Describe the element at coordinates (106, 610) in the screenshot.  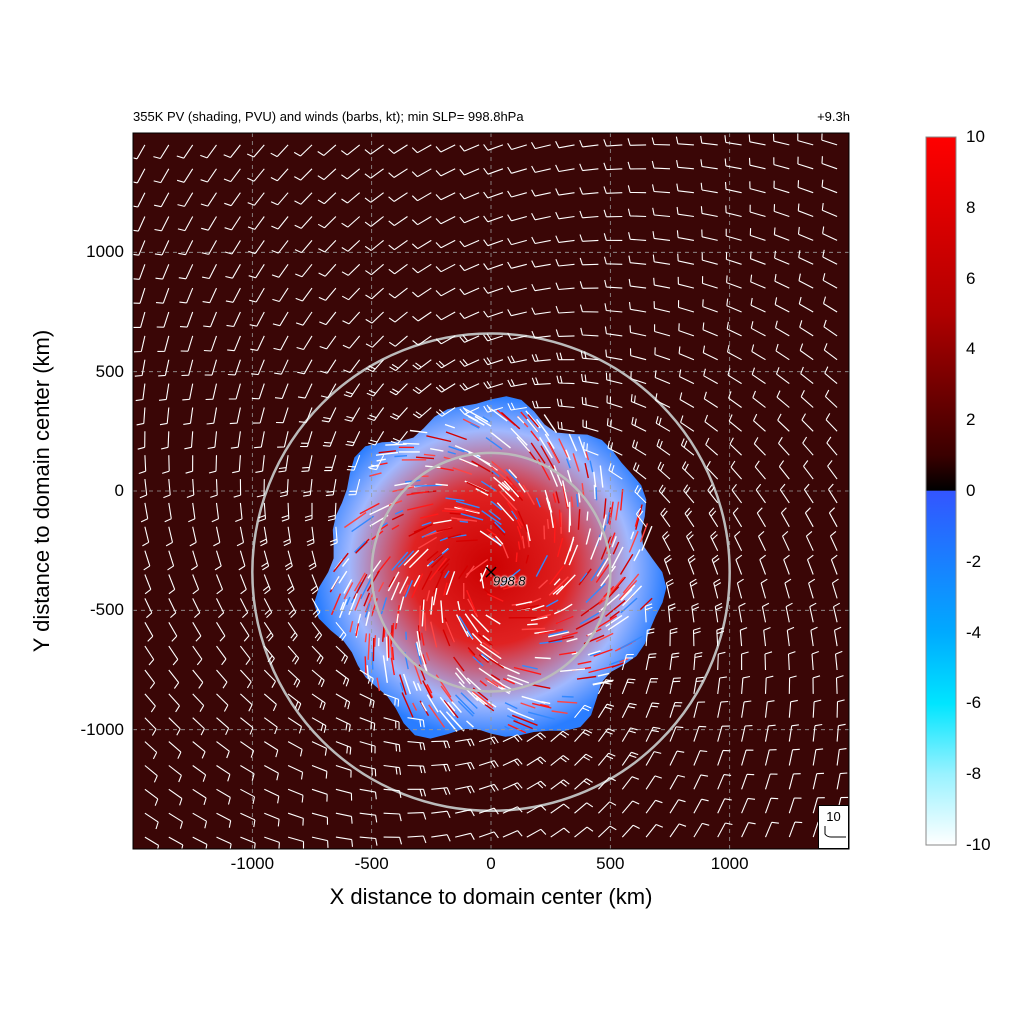
I see `y-tick-label: -500` at that location.